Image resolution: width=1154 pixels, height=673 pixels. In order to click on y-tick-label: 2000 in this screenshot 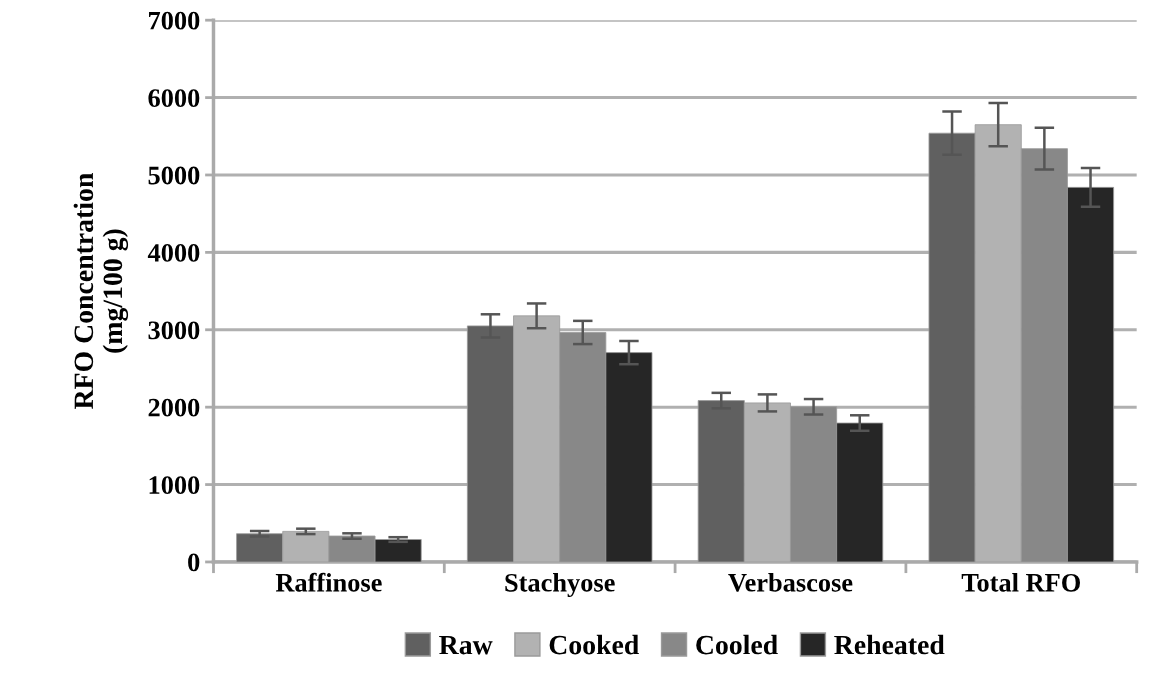, I will do `click(174, 407)`.